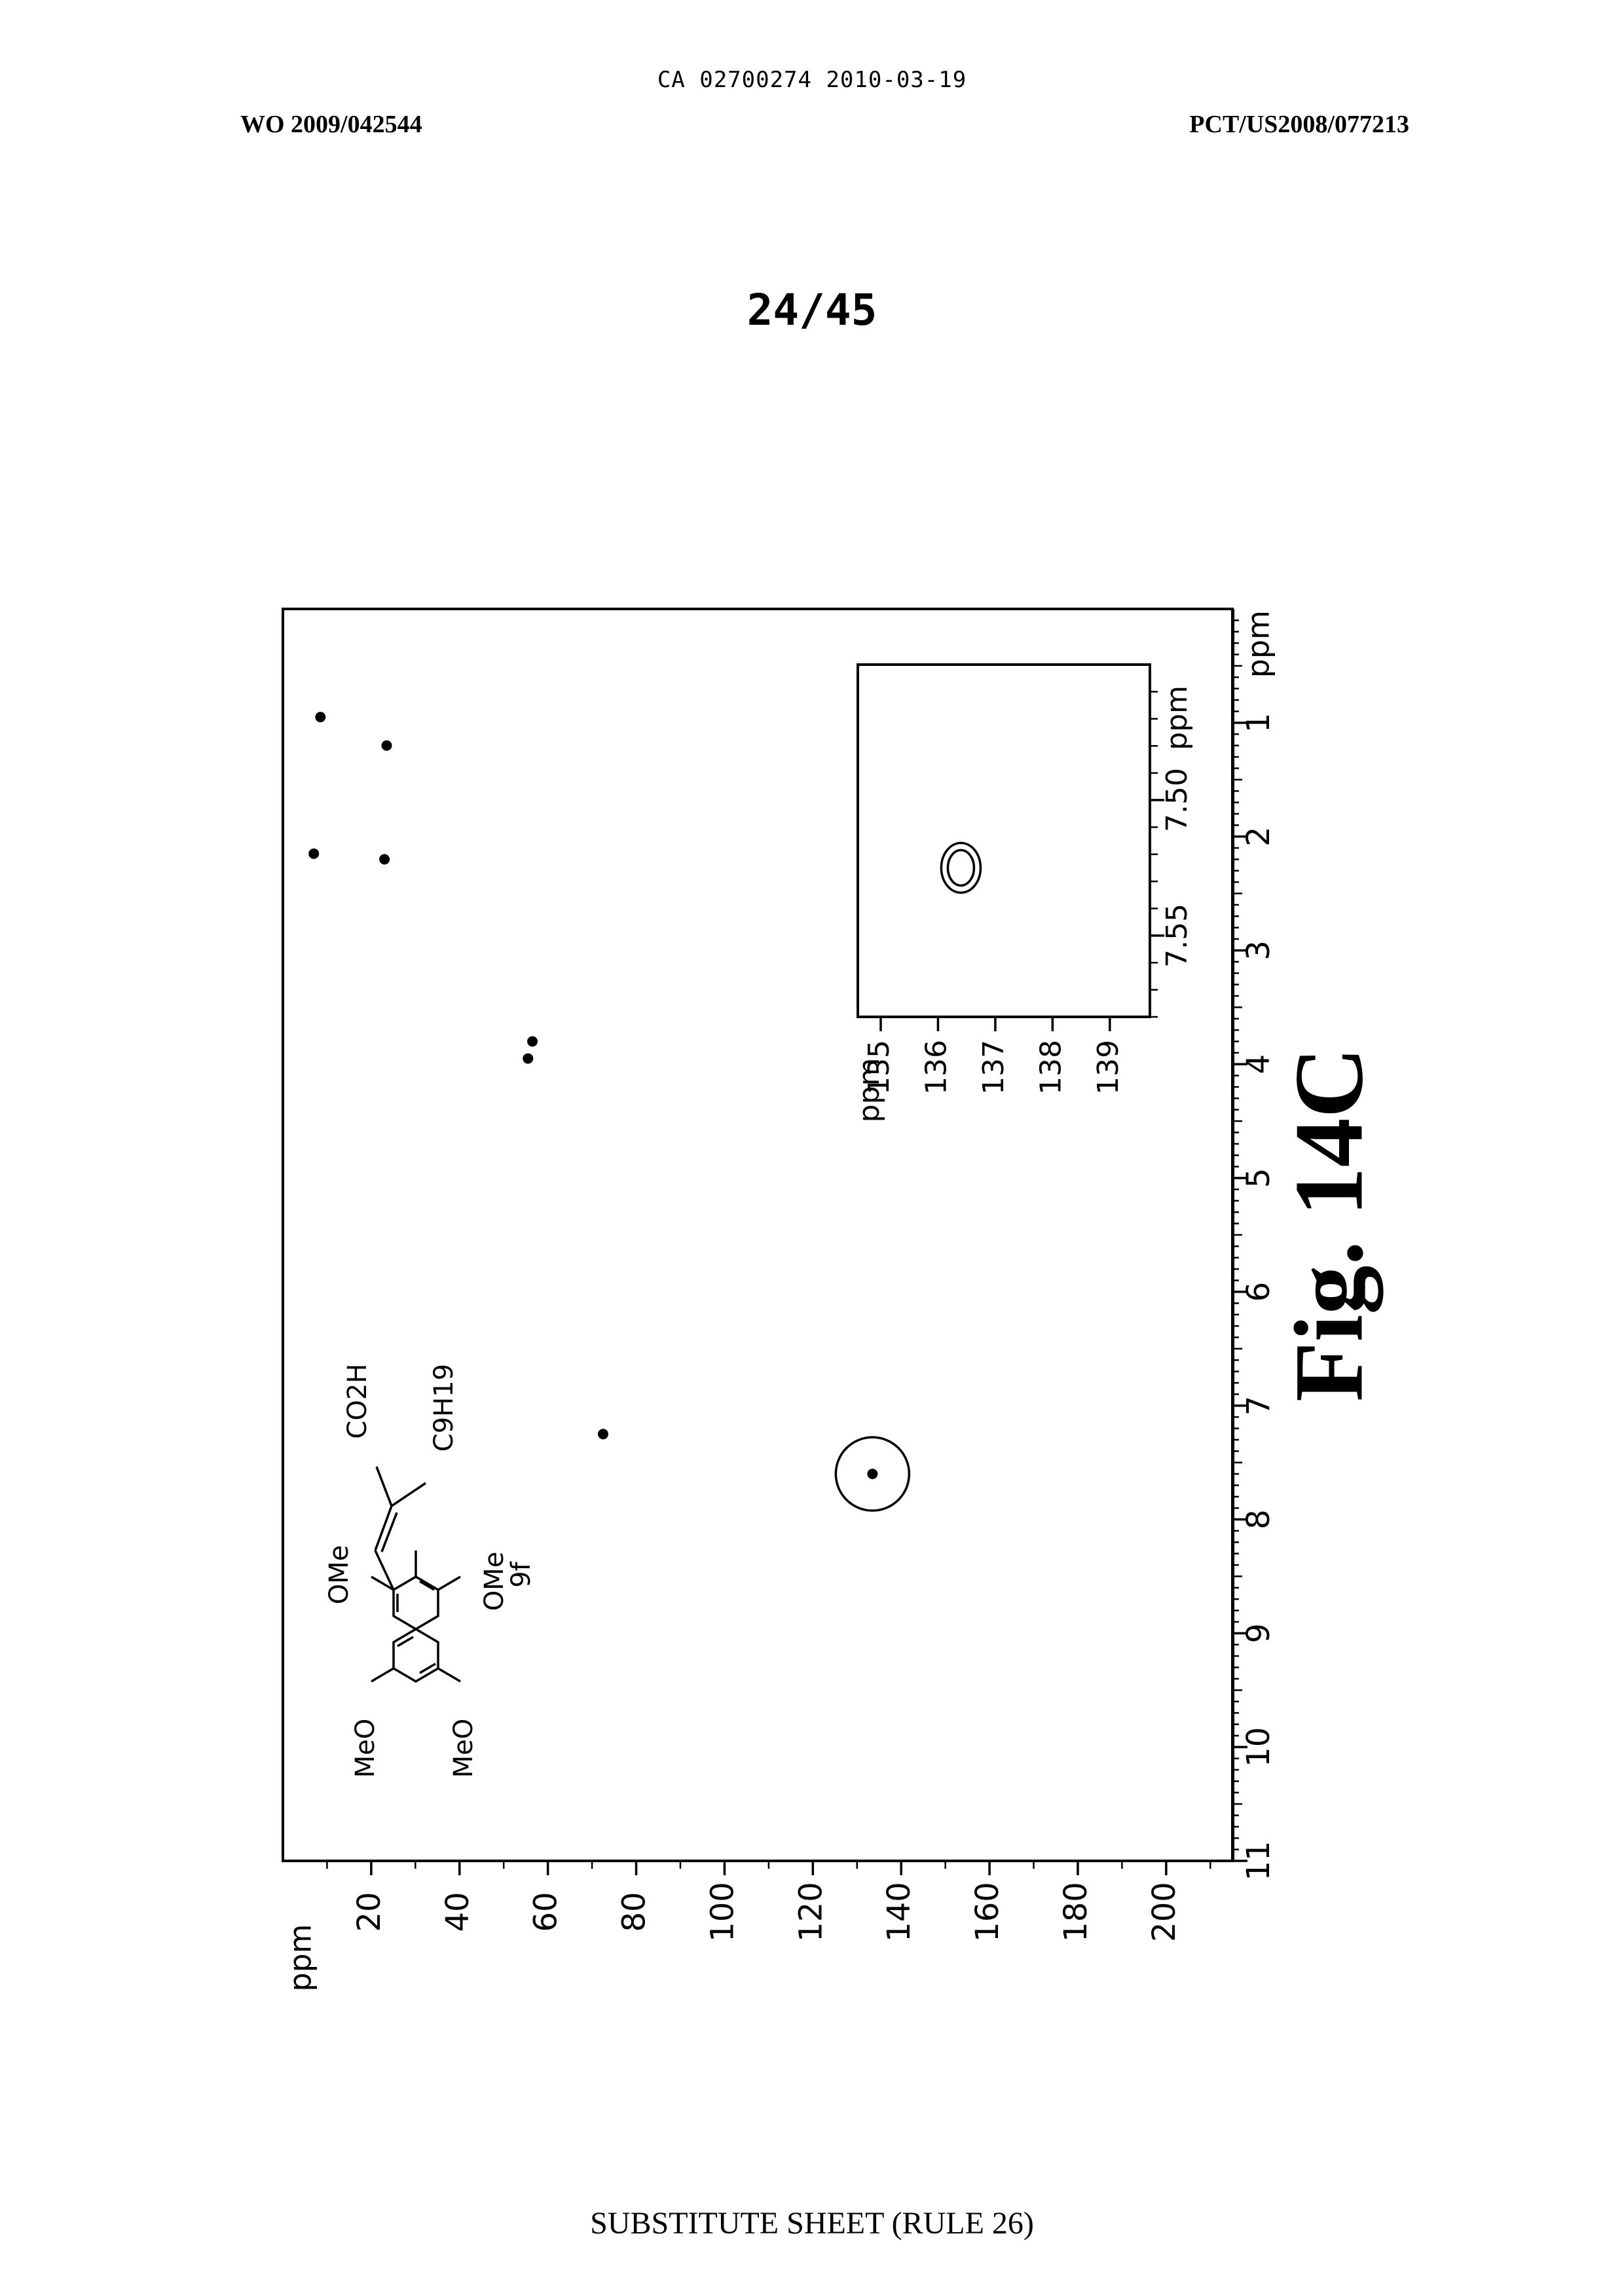 The image size is (1624, 2295). Describe the element at coordinates (444, 1408) in the screenshot. I see `c9h19-label: C9H19` at that location.